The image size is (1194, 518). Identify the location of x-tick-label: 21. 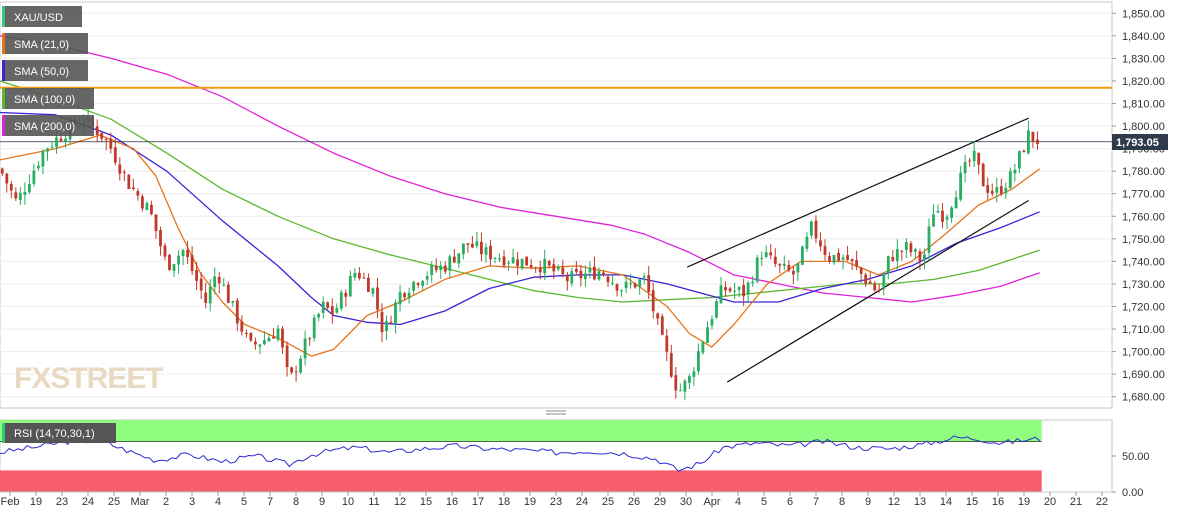
(1076, 502).